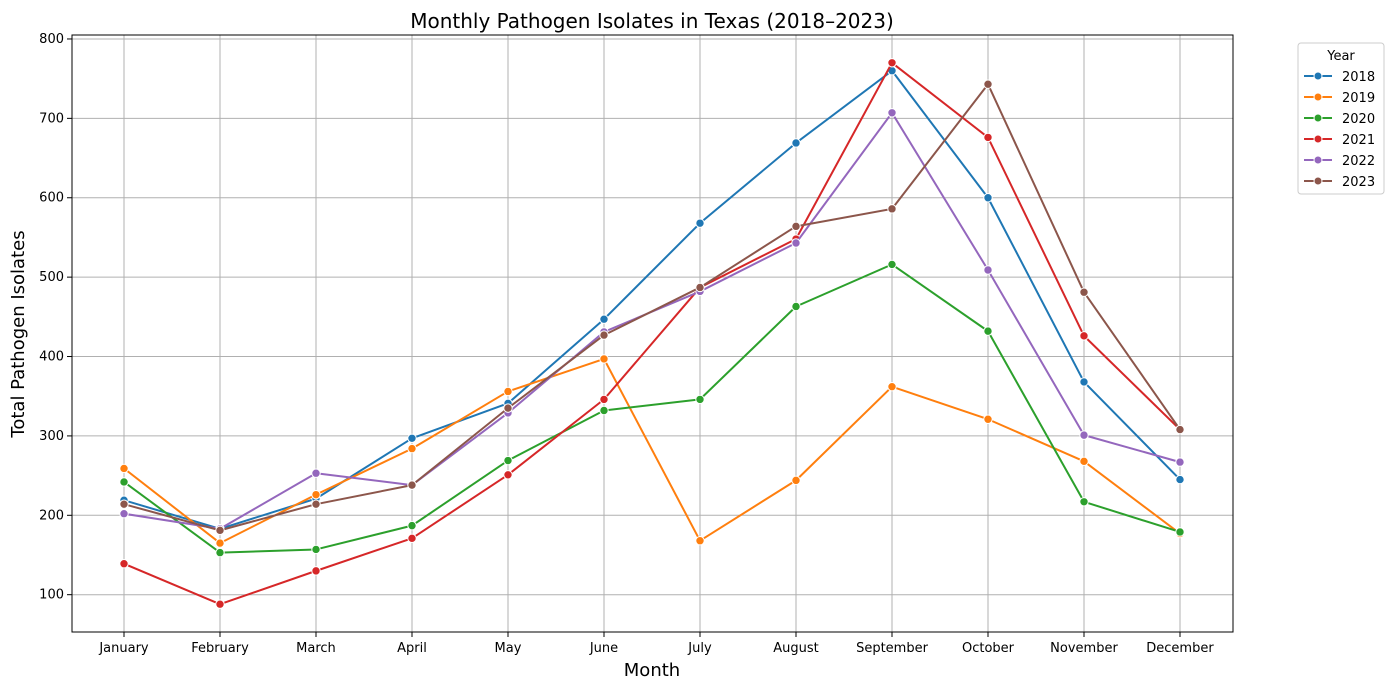 This screenshot has width=1393, height=690. Describe the element at coordinates (892, 648) in the screenshot. I see `x-tick-label: September` at that location.